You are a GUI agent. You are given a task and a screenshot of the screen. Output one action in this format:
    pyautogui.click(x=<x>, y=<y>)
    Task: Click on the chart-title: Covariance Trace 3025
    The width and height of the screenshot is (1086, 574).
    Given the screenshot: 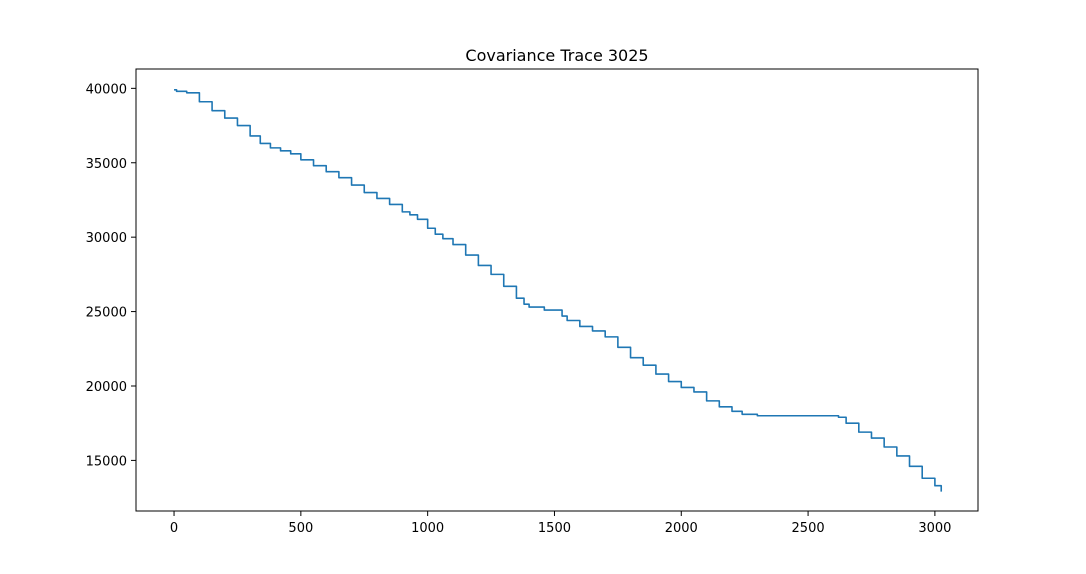 What is the action you would take?
    pyautogui.click(x=556, y=55)
    